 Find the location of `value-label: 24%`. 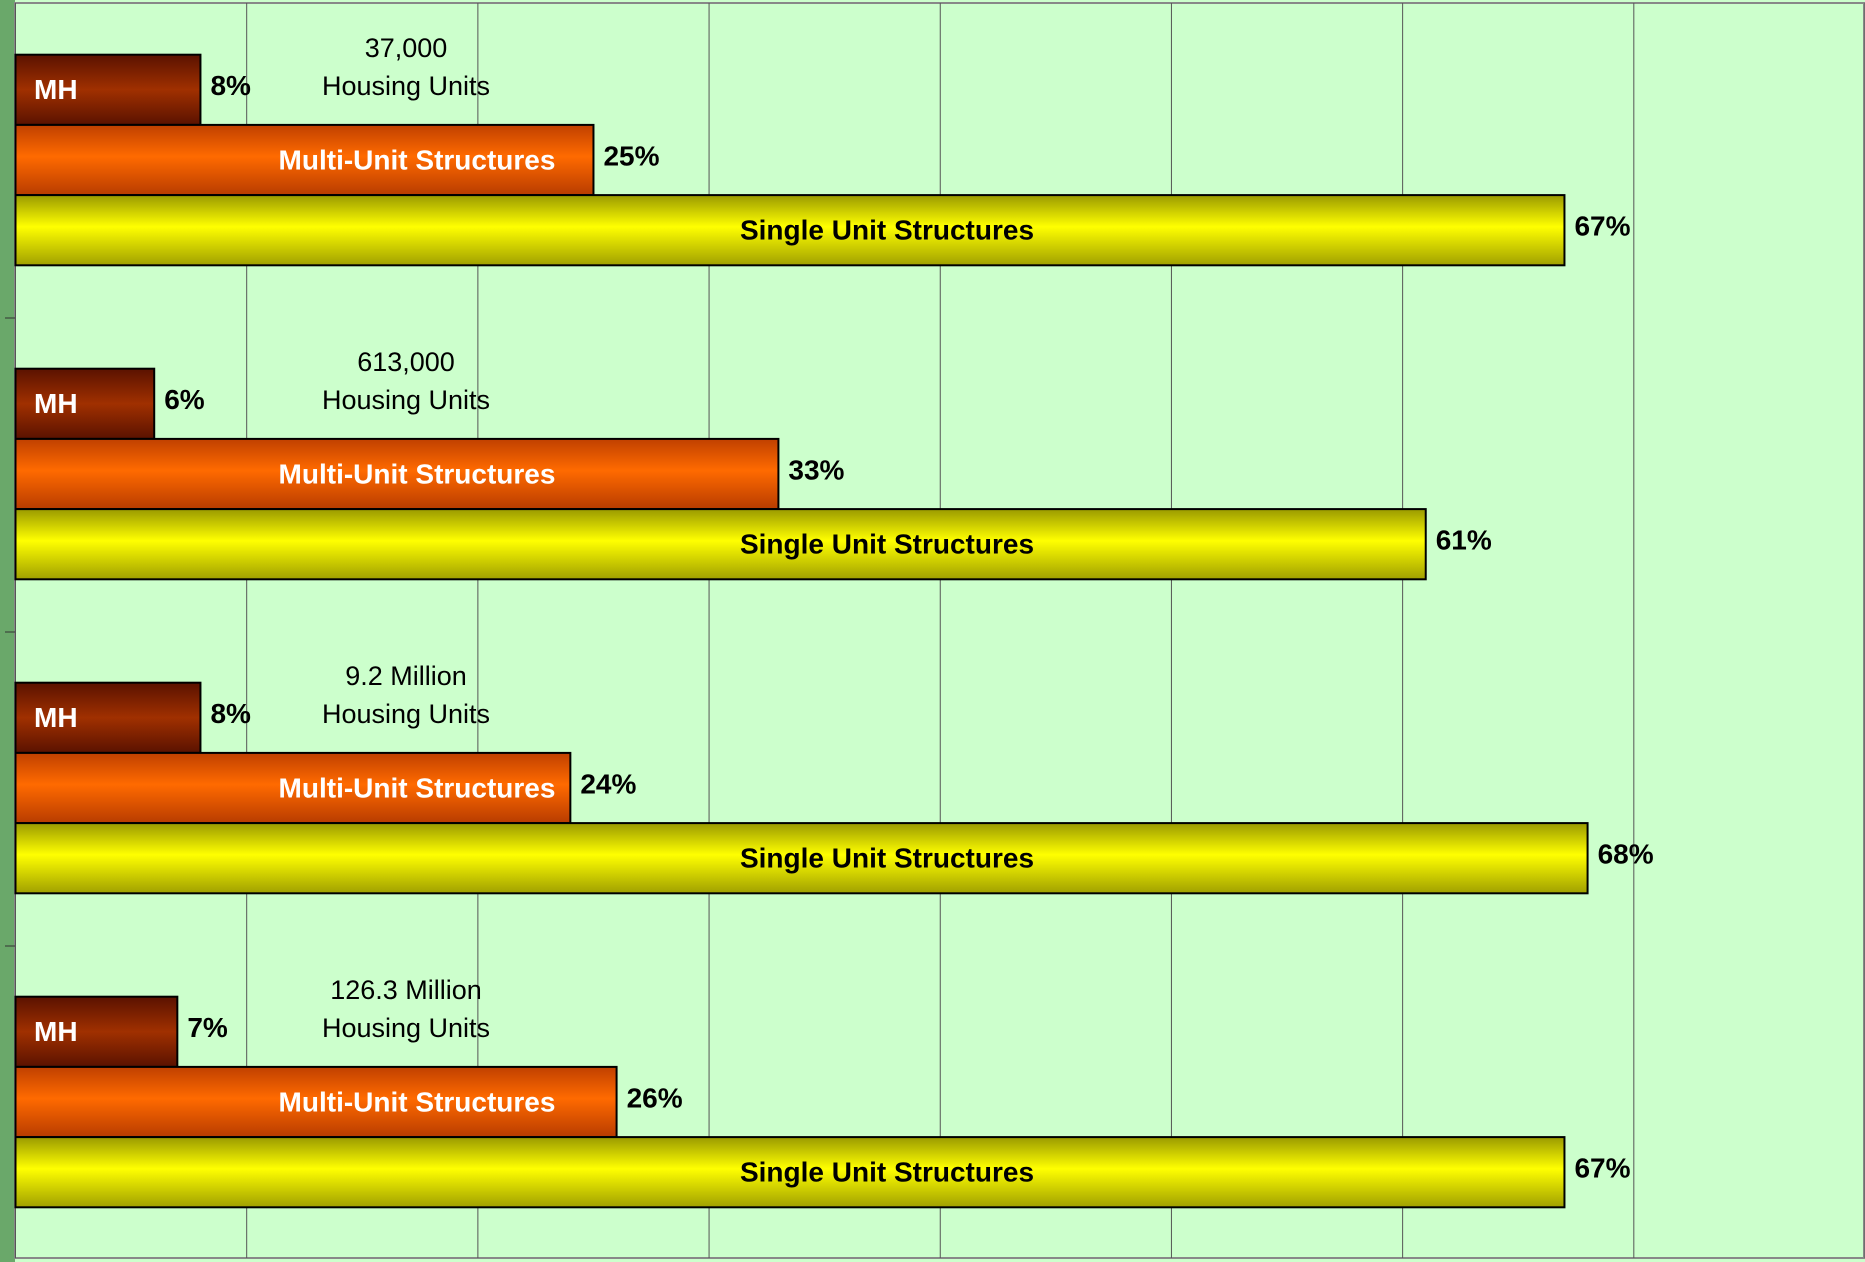

value-label: 24% is located at coordinates (608, 783).